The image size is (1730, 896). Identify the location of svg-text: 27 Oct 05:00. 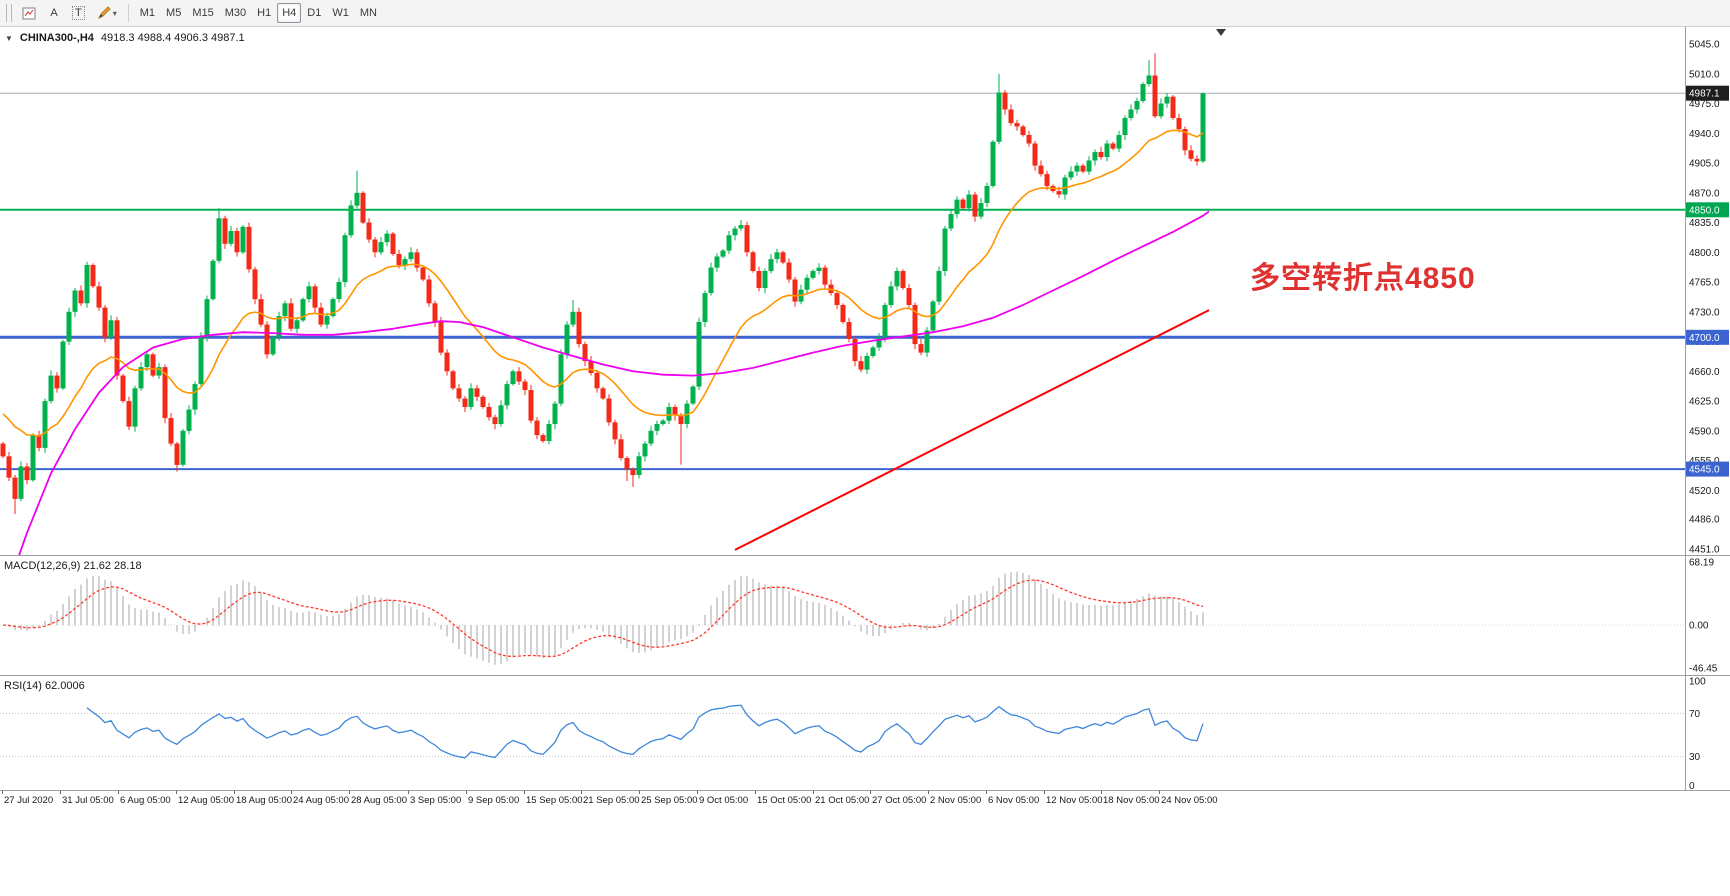
(899, 800).